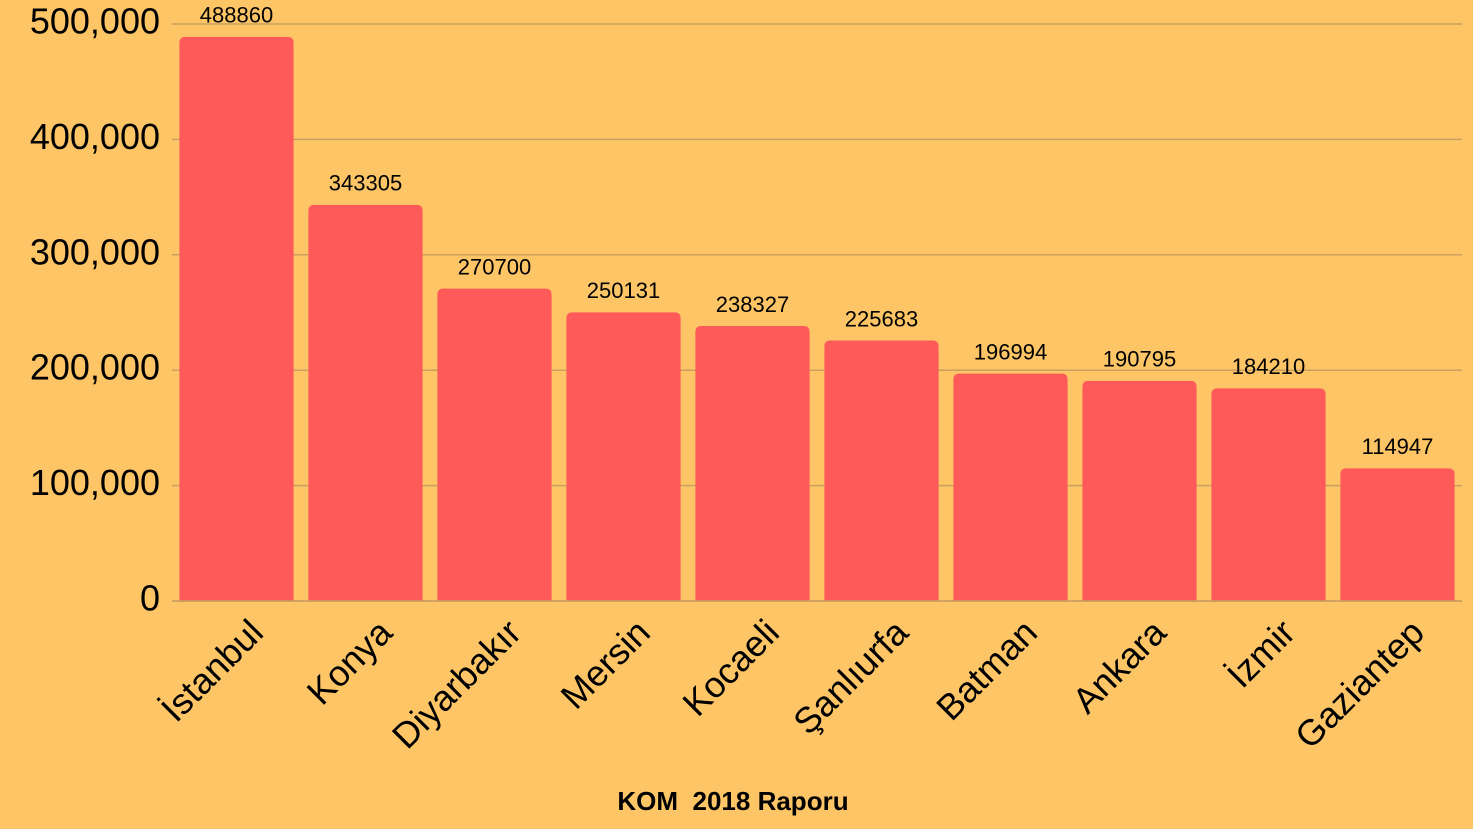 This screenshot has width=1473, height=829. I want to click on data-label: 225683, so click(881, 318).